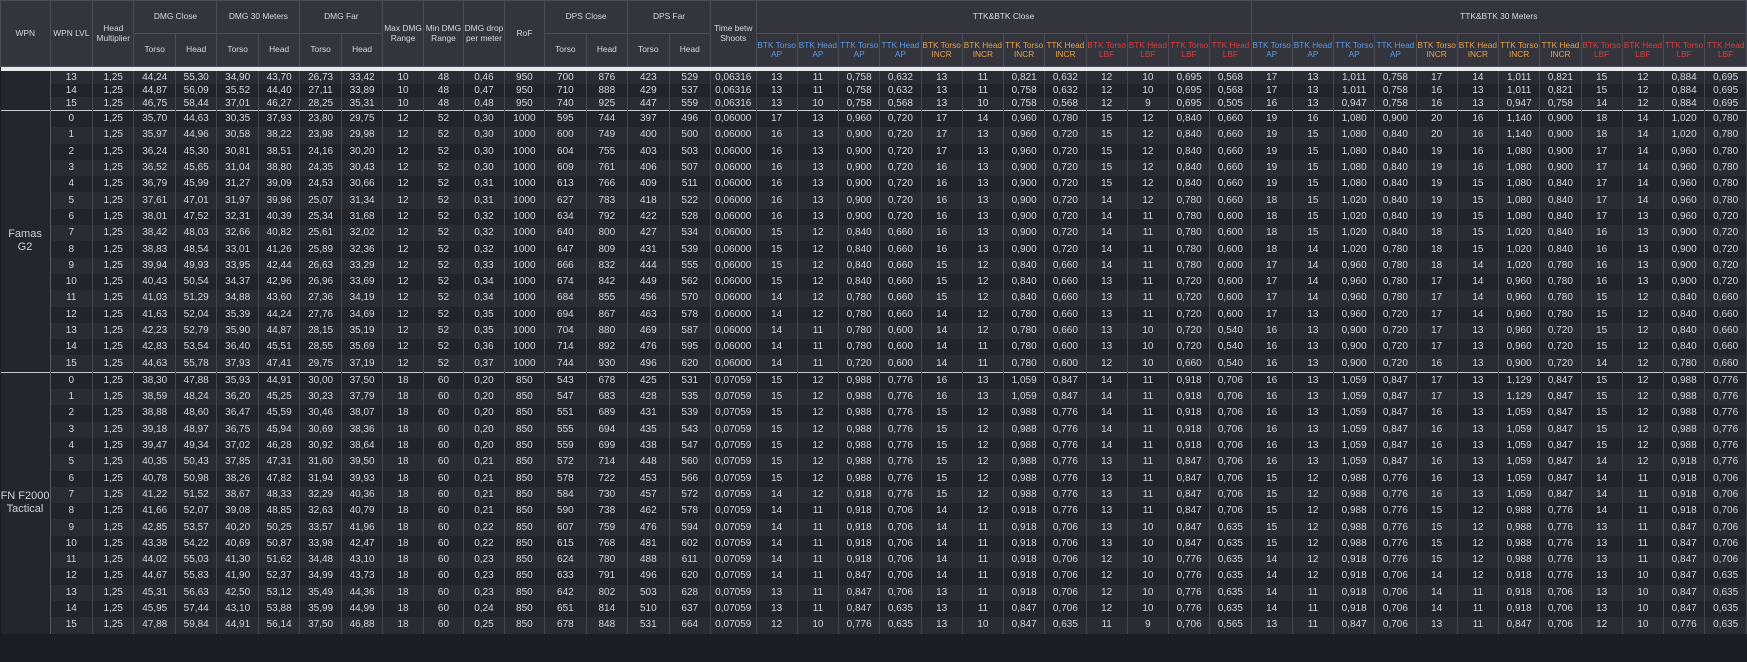  Describe the element at coordinates (1148, 50) in the screenshot. I see `subheader-ttk-close-9: BTK Head LBF` at that location.